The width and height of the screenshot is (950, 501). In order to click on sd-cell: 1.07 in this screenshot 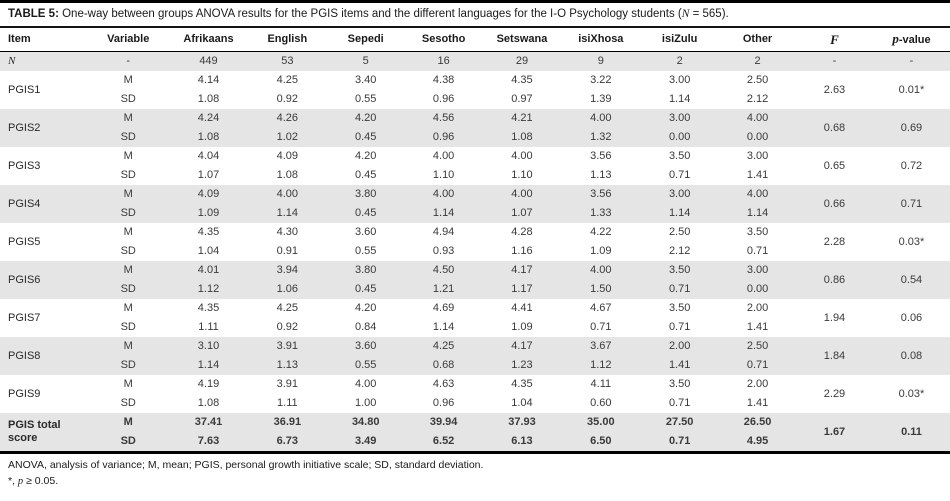, I will do `click(208, 175)`.